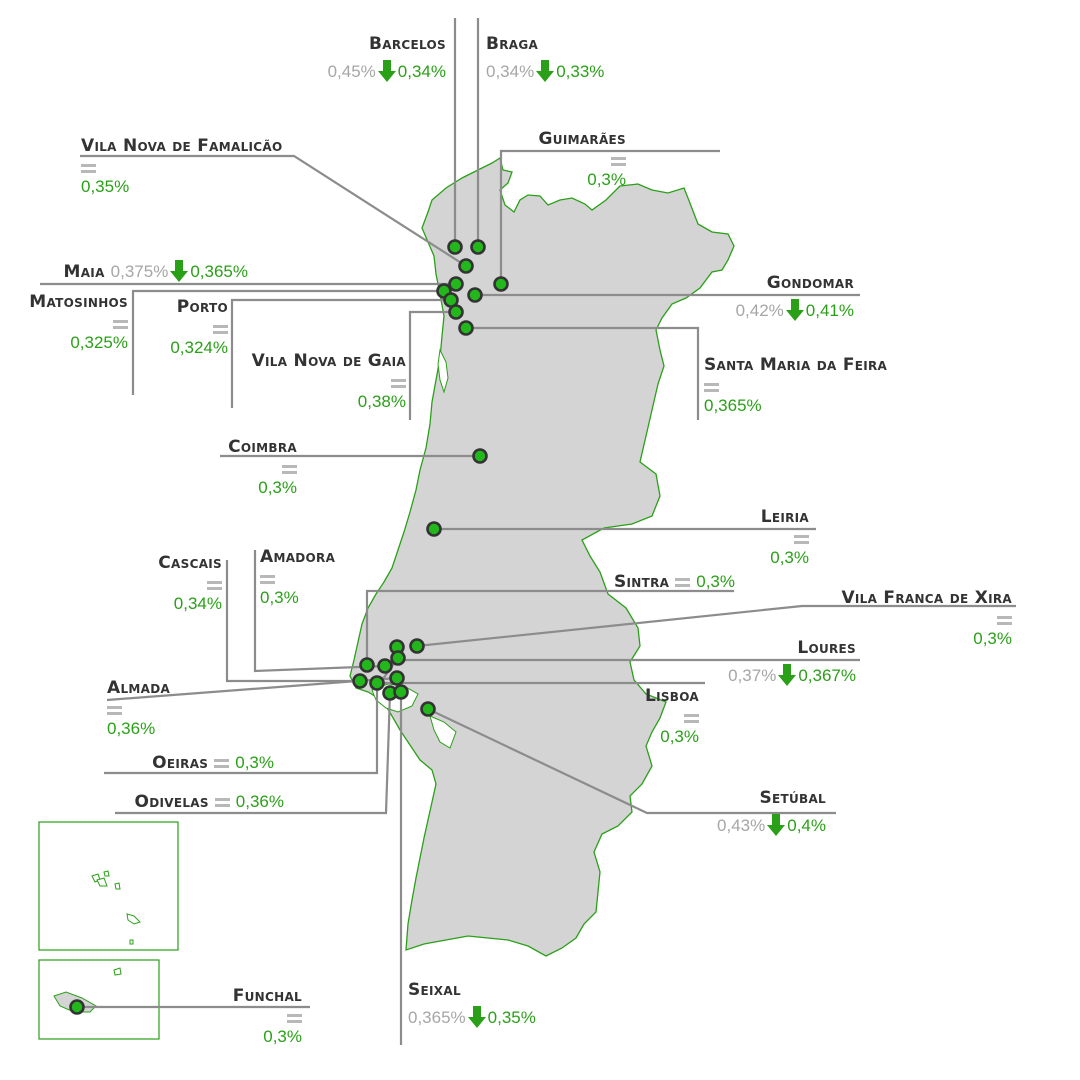 The height and width of the screenshot is (1080, 1080). I want to click on city-marker-vfxira, so click(417, 646).